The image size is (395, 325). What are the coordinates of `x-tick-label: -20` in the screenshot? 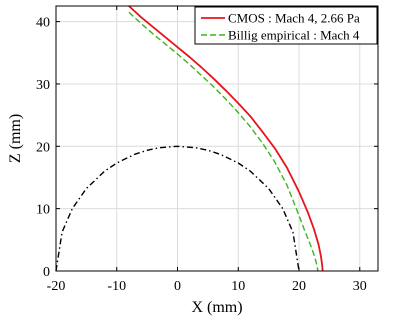 It's located at (56, 286).